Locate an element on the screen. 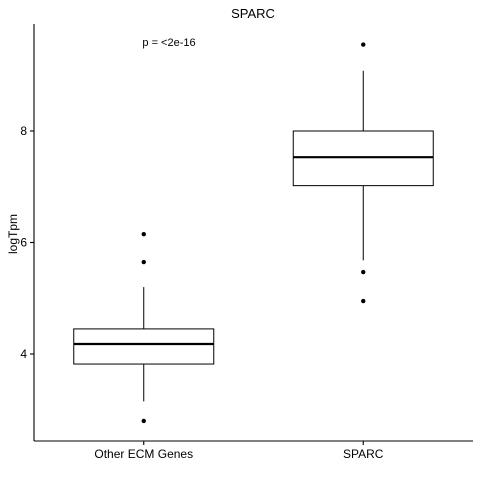  x-tick-label: SPARC is located at coordinates (363, 454).